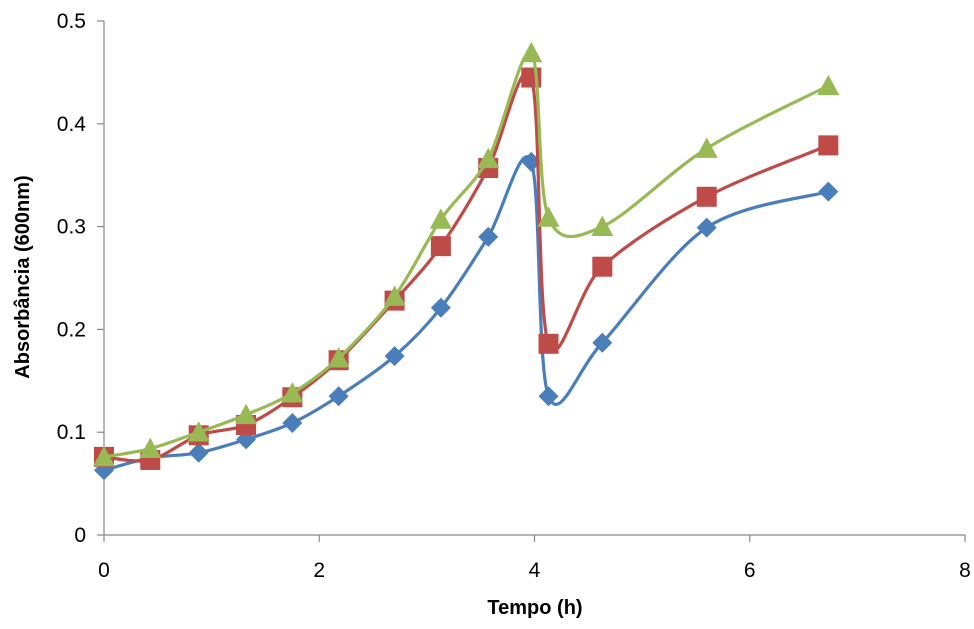  Describe the element at coordinates (80, 535) in the screenshot. I see `y-tick-label: 0` at that location.